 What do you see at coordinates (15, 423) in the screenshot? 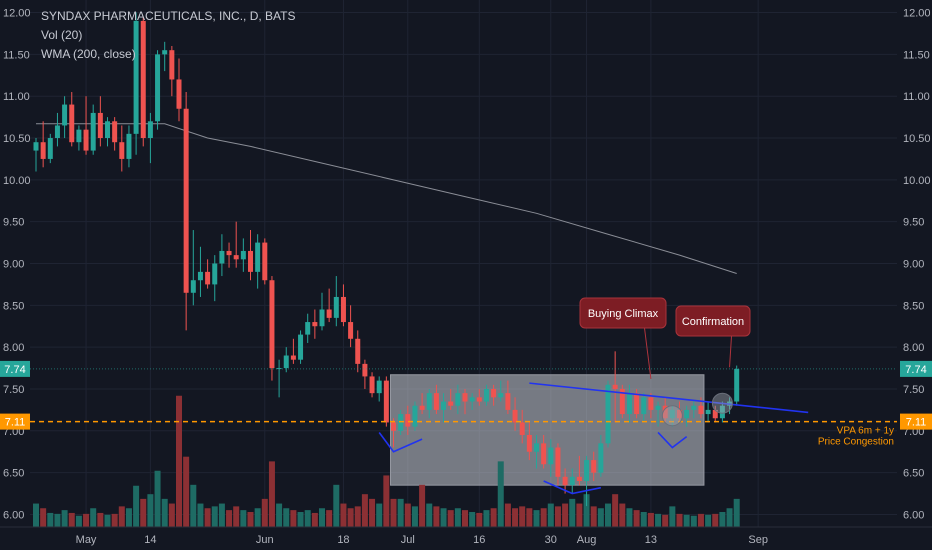
I see `congestion-price-tag-left: 7.11` at bounding box center [15, 423].